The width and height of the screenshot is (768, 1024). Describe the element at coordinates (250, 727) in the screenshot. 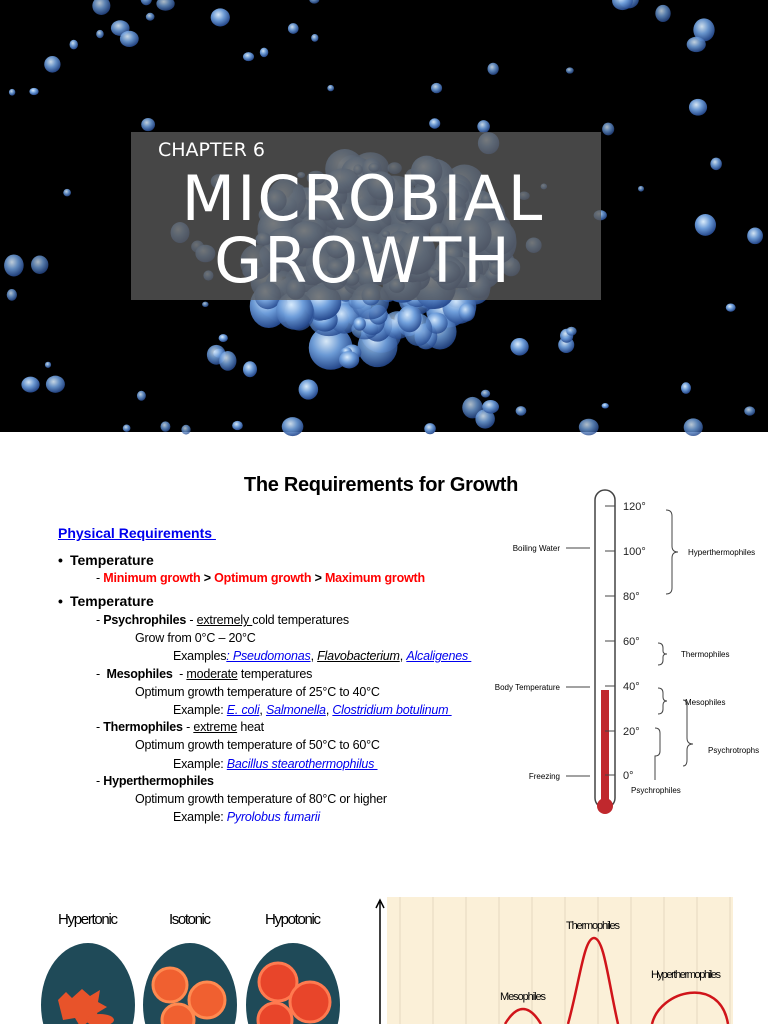

I see `text-run: heat` at that location.